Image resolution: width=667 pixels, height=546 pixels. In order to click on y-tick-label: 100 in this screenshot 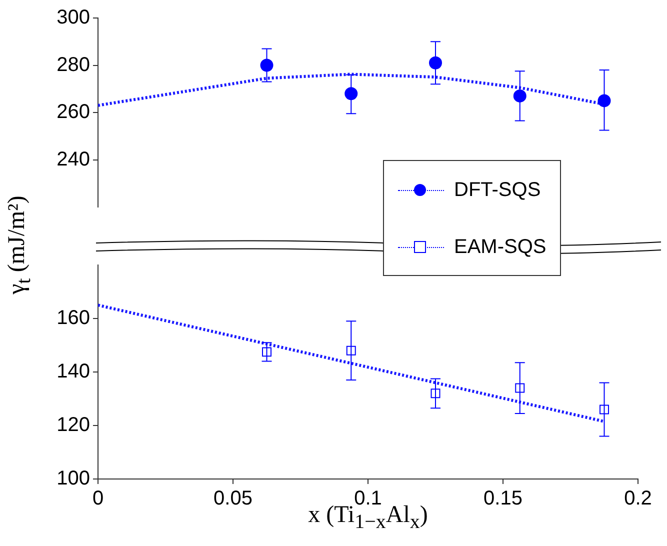, I will do `click(73, 479)`.